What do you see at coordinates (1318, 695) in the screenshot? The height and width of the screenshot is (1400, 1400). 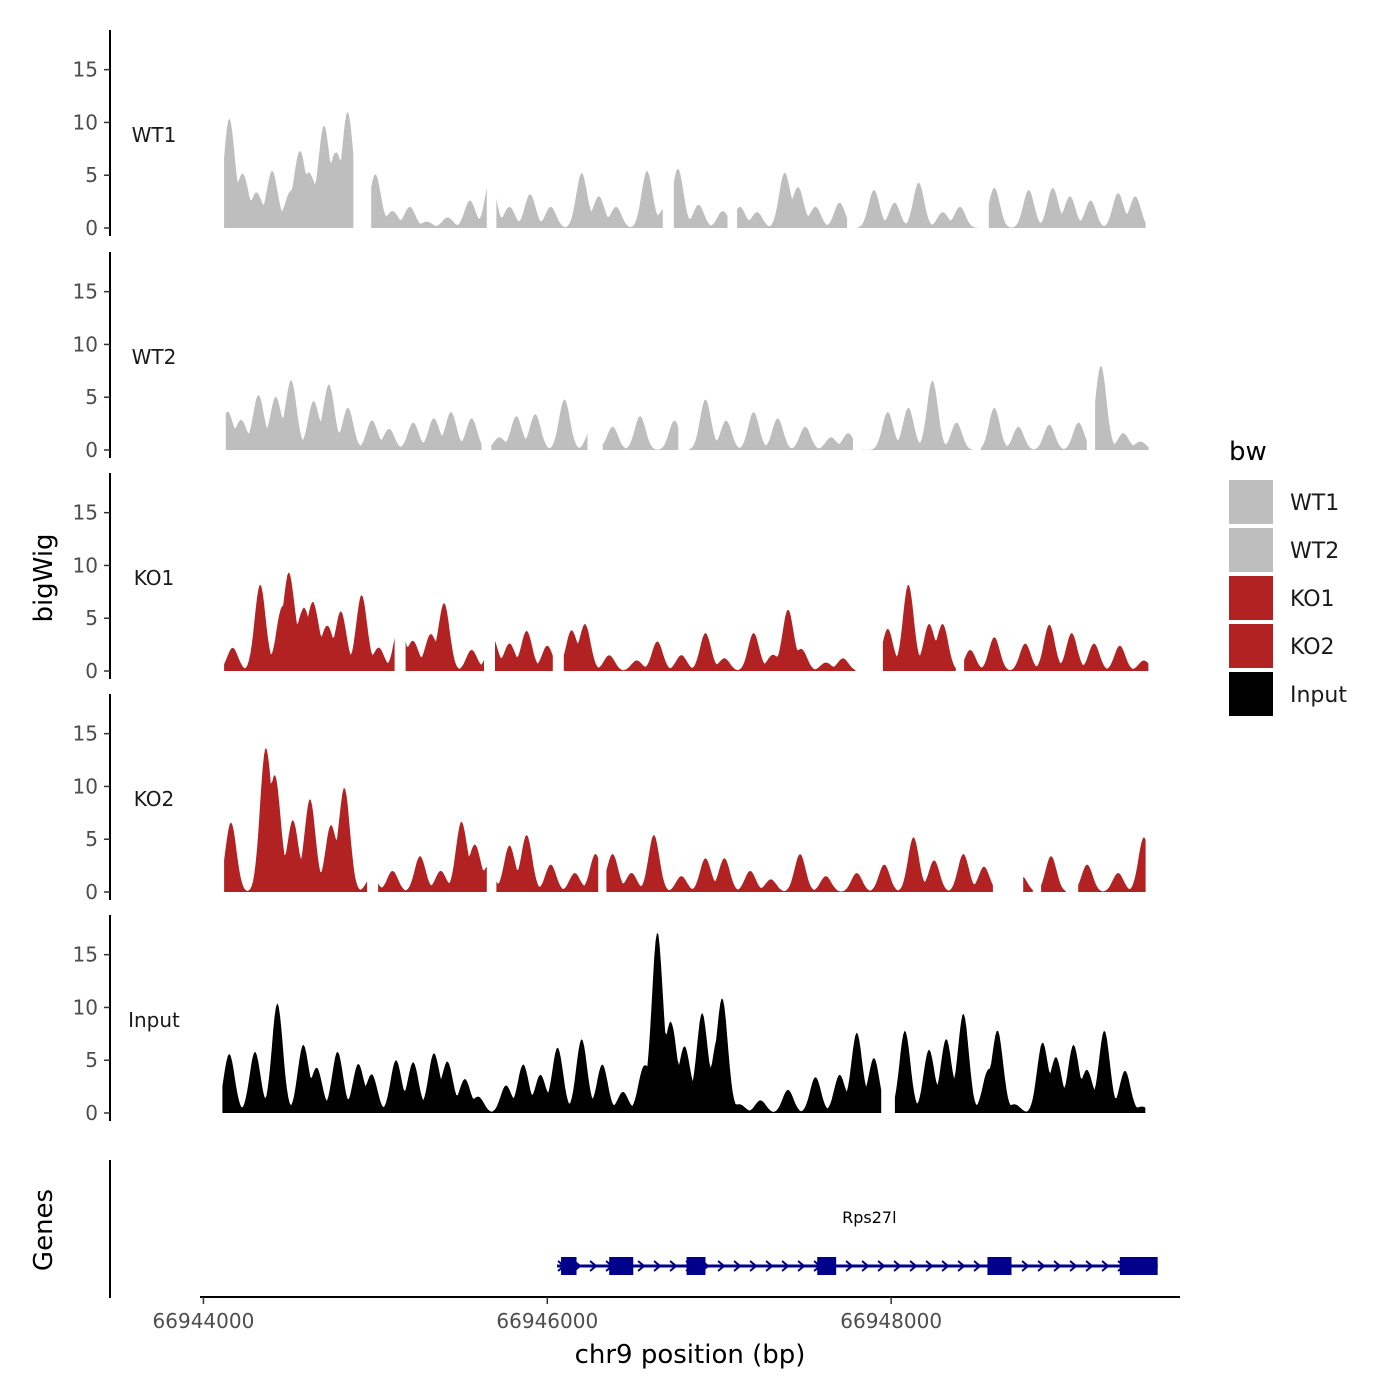 I see `legend-label-input: Input` at bounding box center [1318, 695].